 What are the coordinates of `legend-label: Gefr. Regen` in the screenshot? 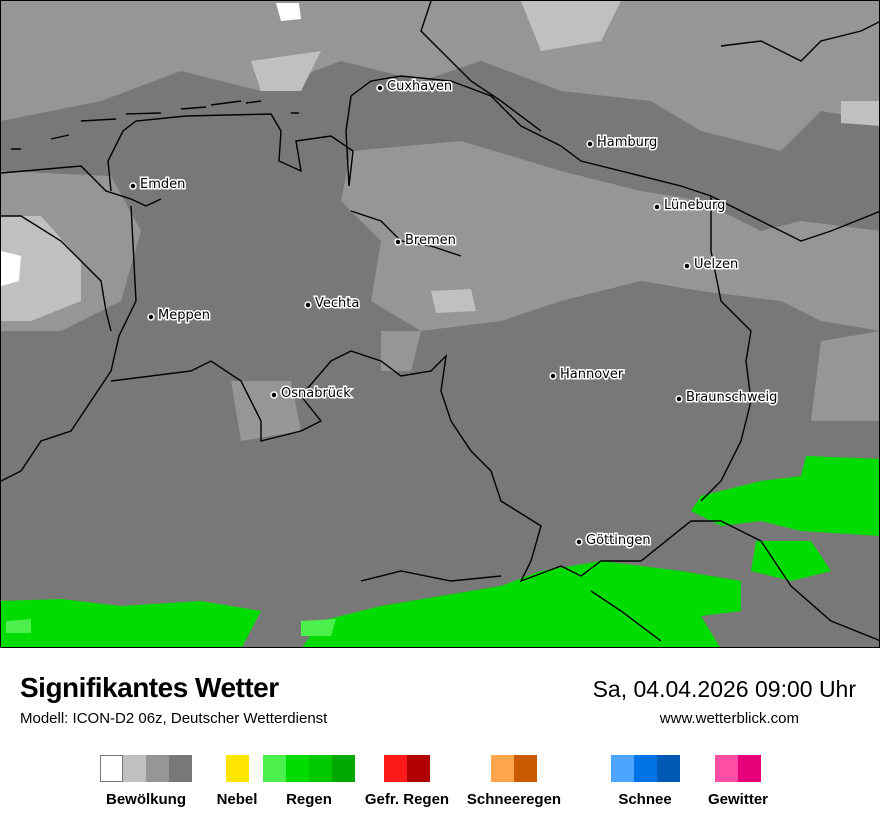 It's located at (407, 799).